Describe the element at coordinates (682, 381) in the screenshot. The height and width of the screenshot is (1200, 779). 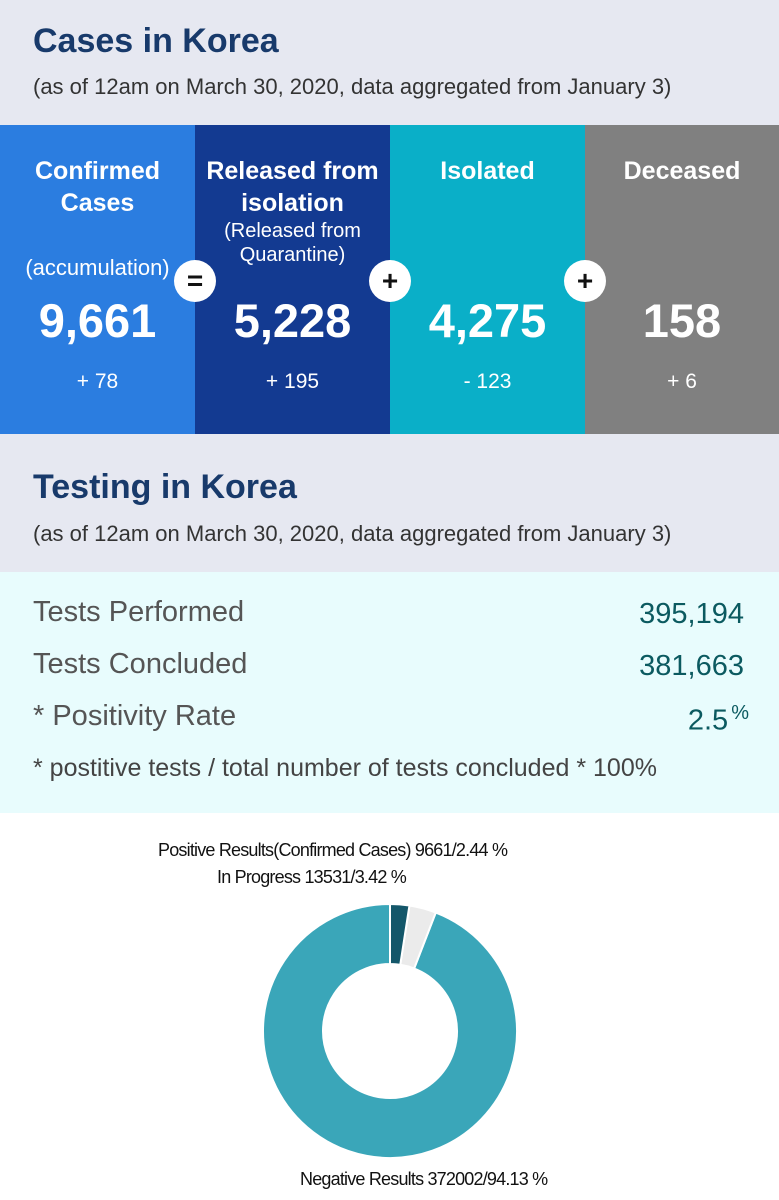
I see `deceased-change: + 6` at that location.